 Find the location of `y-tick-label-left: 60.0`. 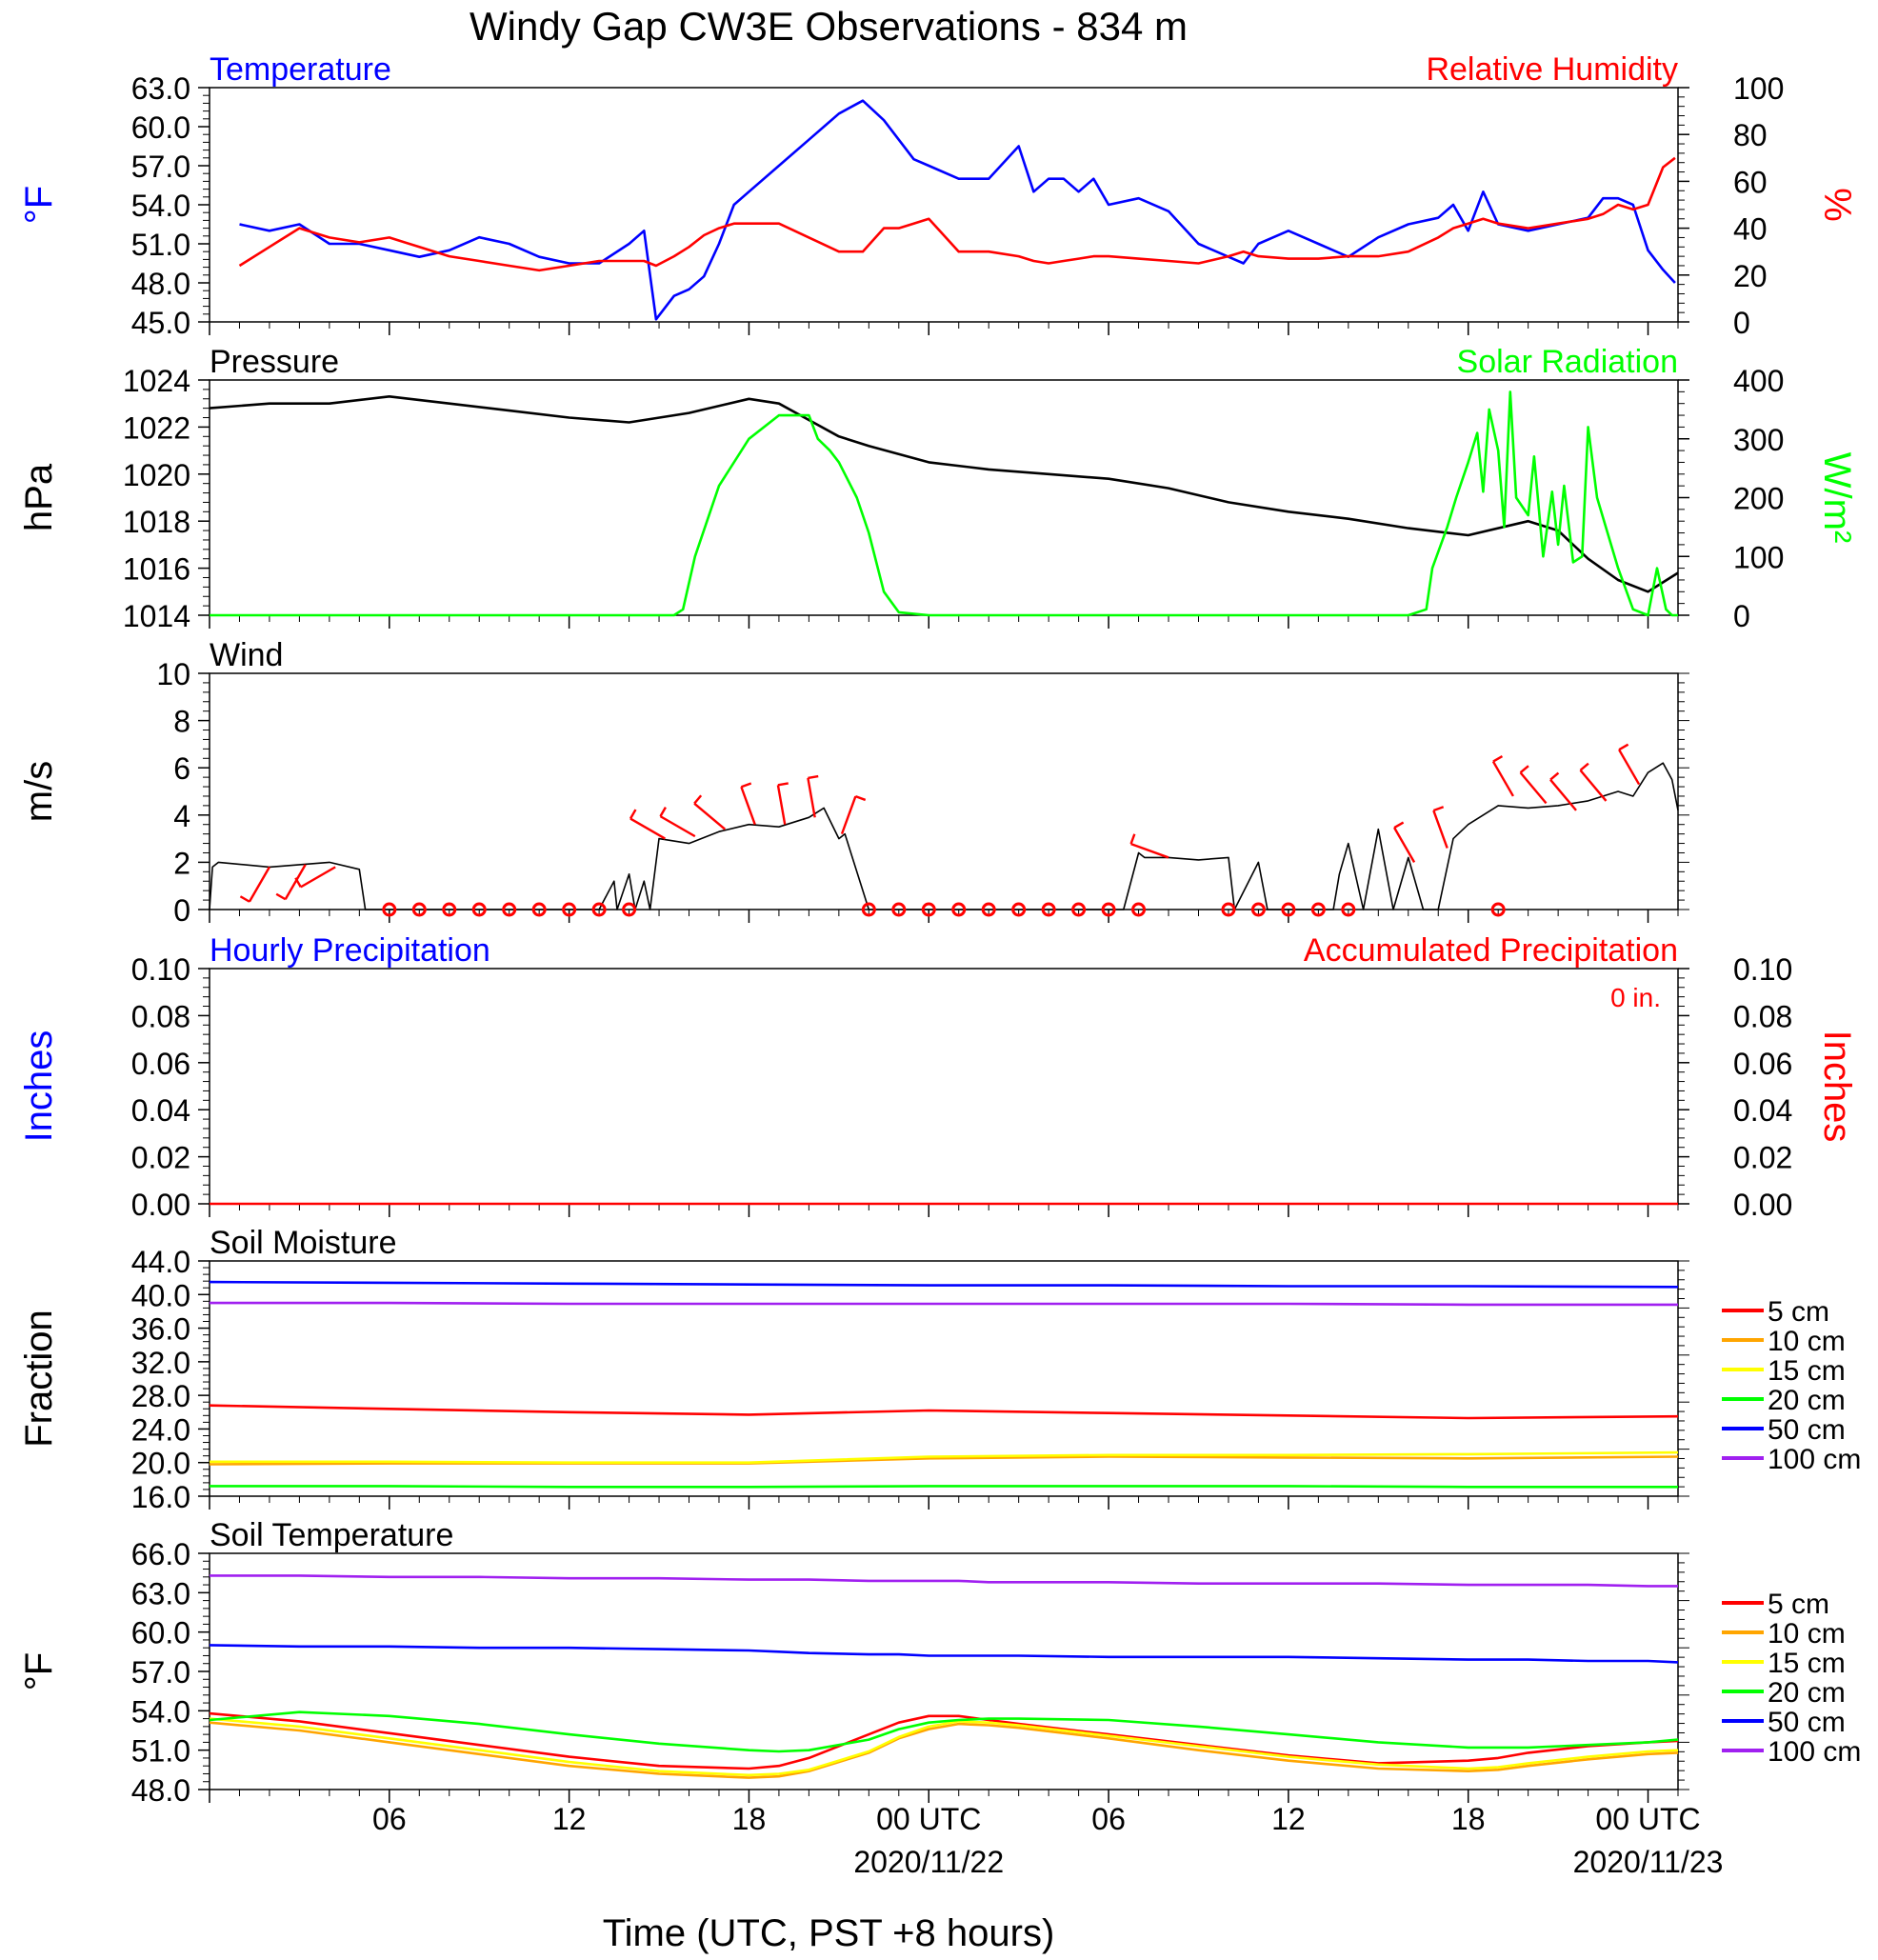

y-tick-label-left: 60.0 is located at coordinates (160, 127).